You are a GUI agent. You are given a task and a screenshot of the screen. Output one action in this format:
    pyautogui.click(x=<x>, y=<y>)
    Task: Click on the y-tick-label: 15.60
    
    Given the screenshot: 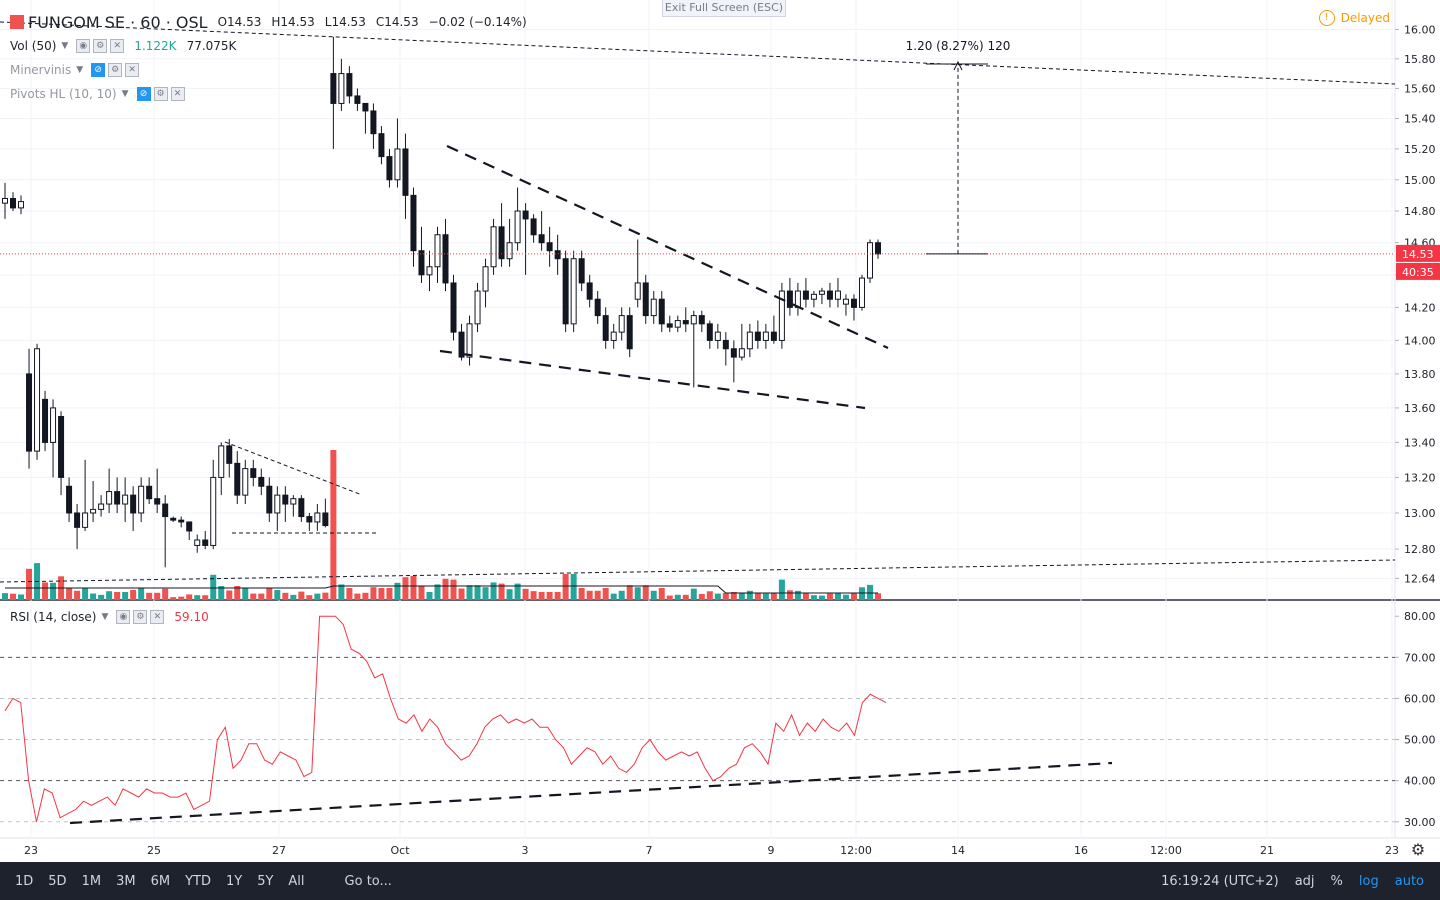 What is the action you would take?
    pyautogui.click(x=1420, y=88)
    